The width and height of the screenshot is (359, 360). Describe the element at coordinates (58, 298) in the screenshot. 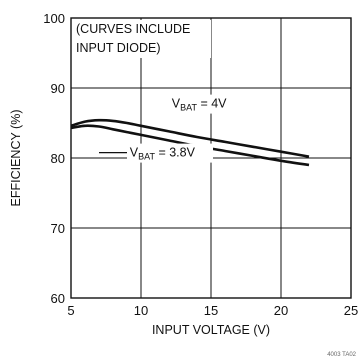

I see `y-tick-label: 60` at that location.